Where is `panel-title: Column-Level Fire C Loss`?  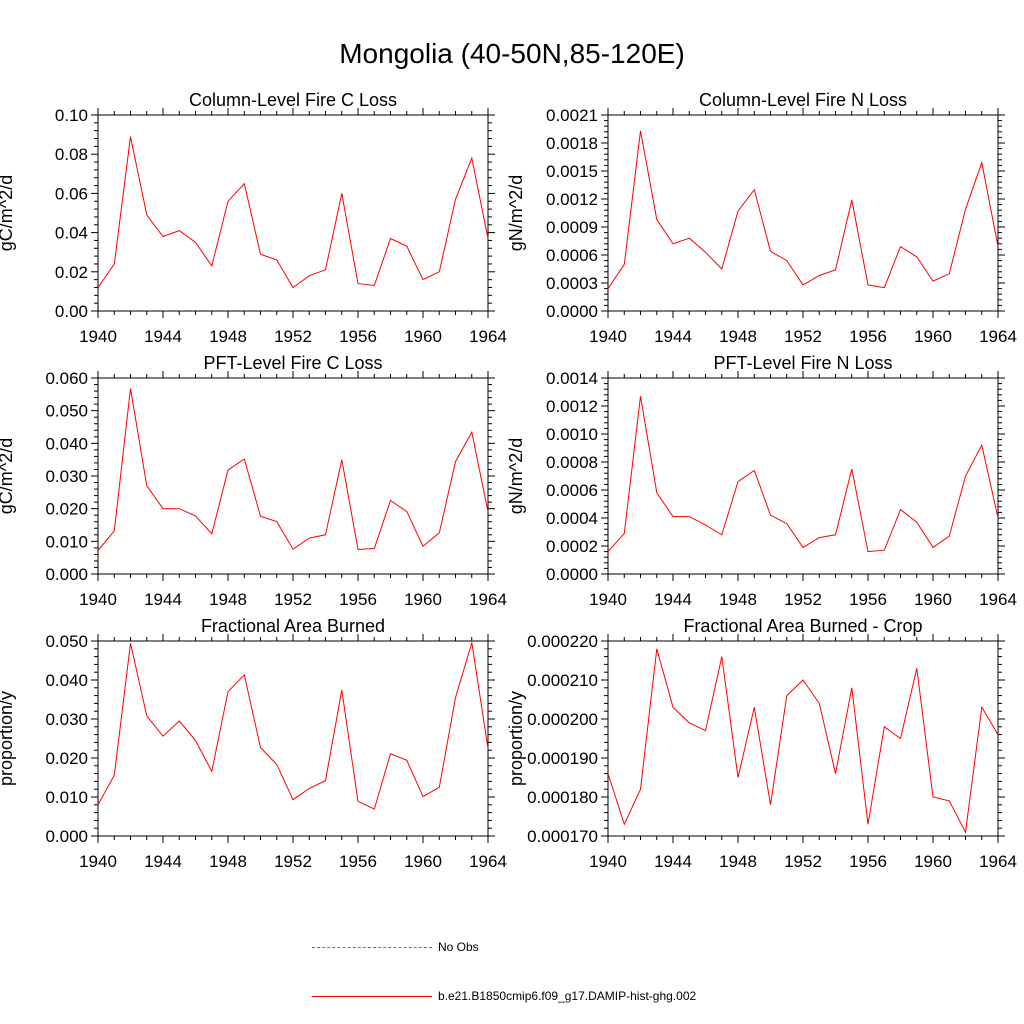 panel-title: Column-Level Fire C Loss is located at coordinates (293, 100).